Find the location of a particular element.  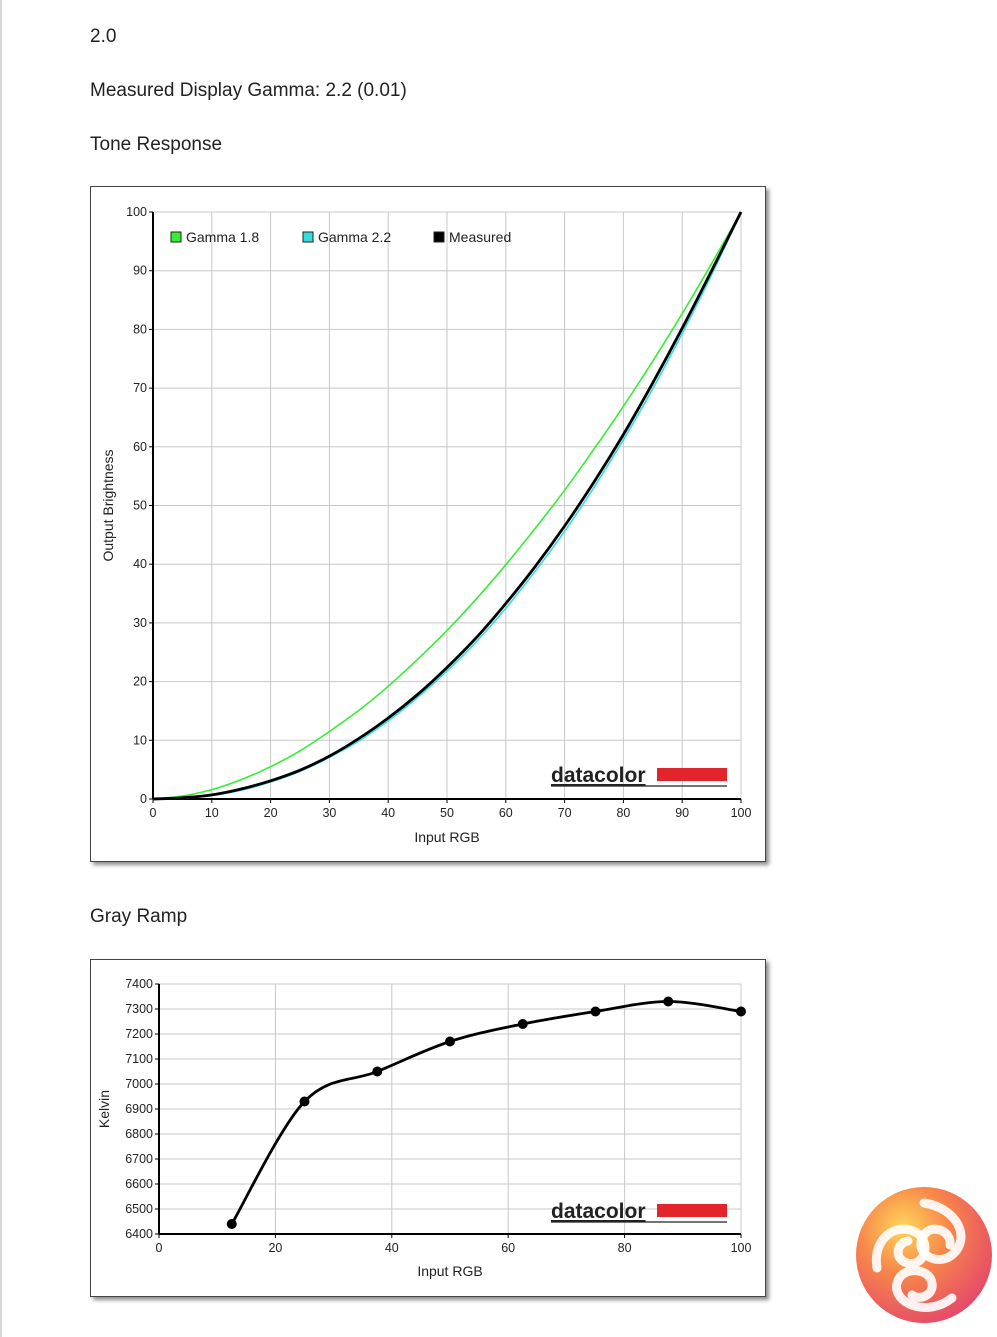

x-tick-label: 50 is located at coordinates (447, 813).